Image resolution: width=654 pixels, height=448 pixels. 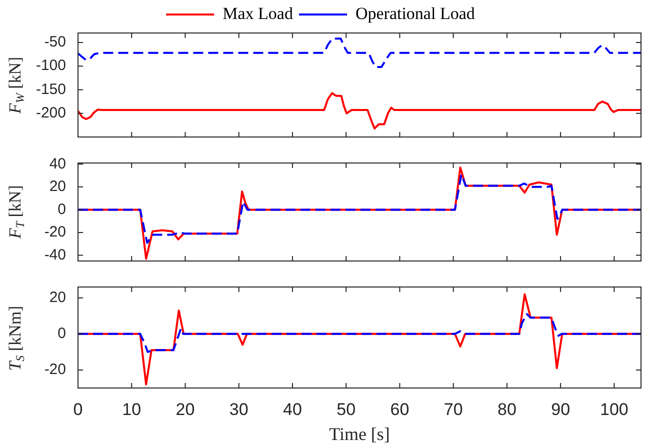 What do you see at coordinates (16, 212) in the screenshot?
I see `y-axis-title: FT [kN]` at bounding box center [16, 212].